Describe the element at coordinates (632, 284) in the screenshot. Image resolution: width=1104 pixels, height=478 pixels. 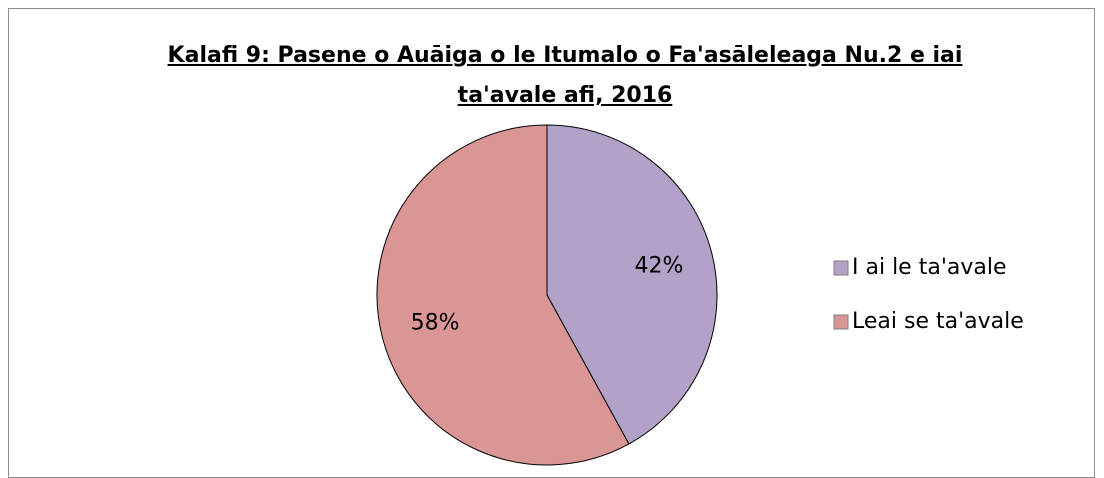
I see `pie-slice` at that location.